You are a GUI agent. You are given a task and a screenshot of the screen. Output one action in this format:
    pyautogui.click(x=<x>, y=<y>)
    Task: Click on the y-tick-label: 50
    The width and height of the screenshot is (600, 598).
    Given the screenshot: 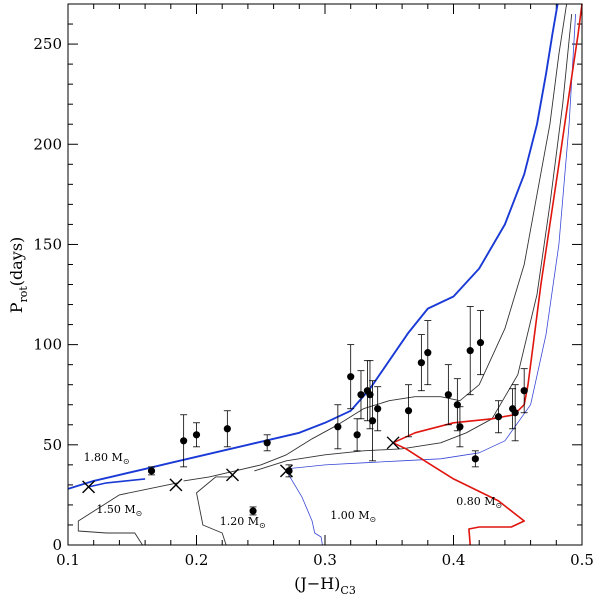 What is the action you would take?
    pyautogui.click(x=52, y=445)
    